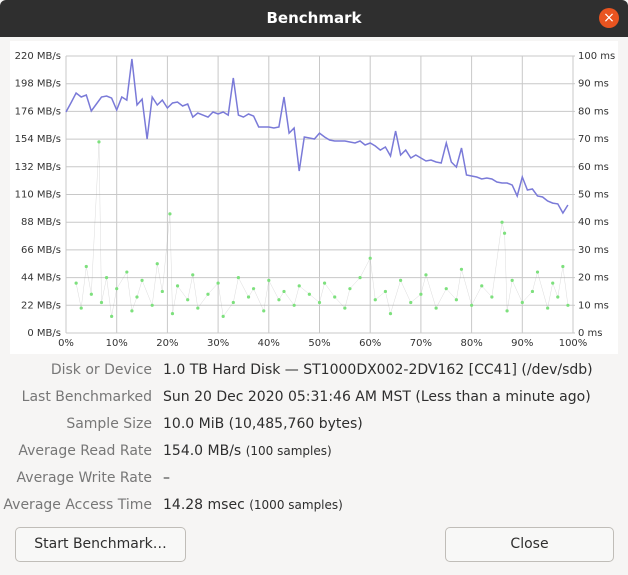 This screenshot has width=628, height=575. I want to click on x-tick-label: 90%, so click(522, 343).